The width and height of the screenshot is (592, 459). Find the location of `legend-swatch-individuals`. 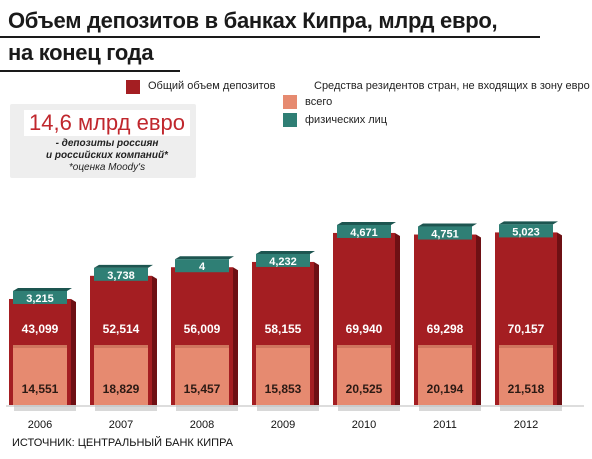

legend-swatch-individuals is located at coordinates (290, 120).